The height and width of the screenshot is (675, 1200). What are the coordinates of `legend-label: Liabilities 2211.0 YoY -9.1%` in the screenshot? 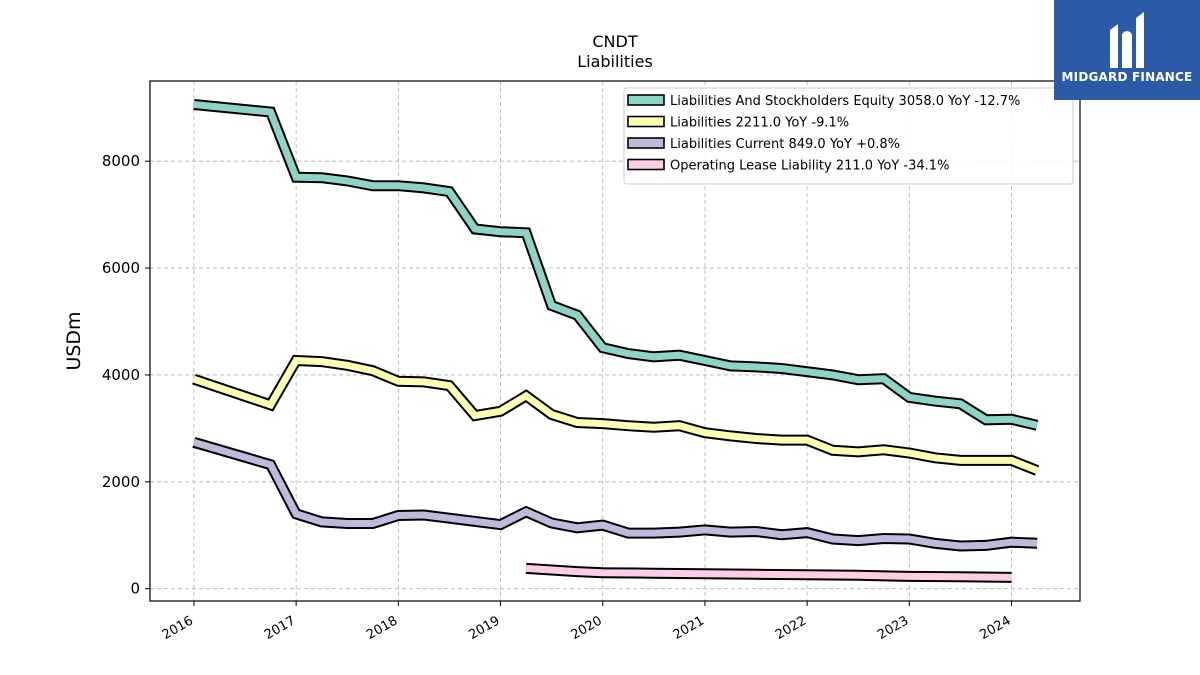 It's located at (759, 123).